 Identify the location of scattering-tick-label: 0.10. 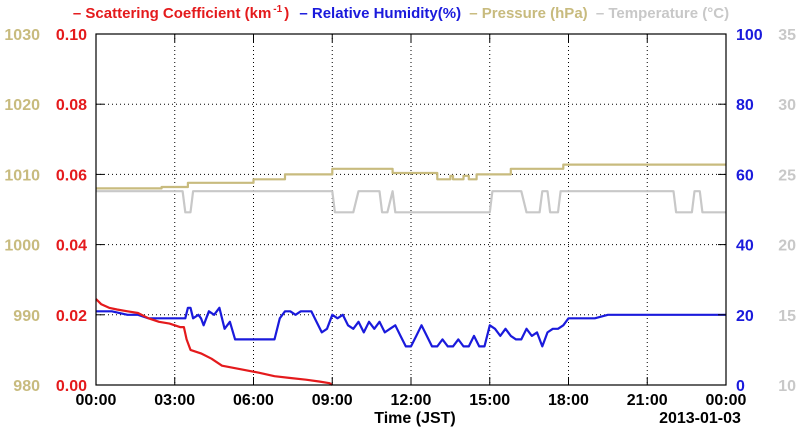
(71, 35).